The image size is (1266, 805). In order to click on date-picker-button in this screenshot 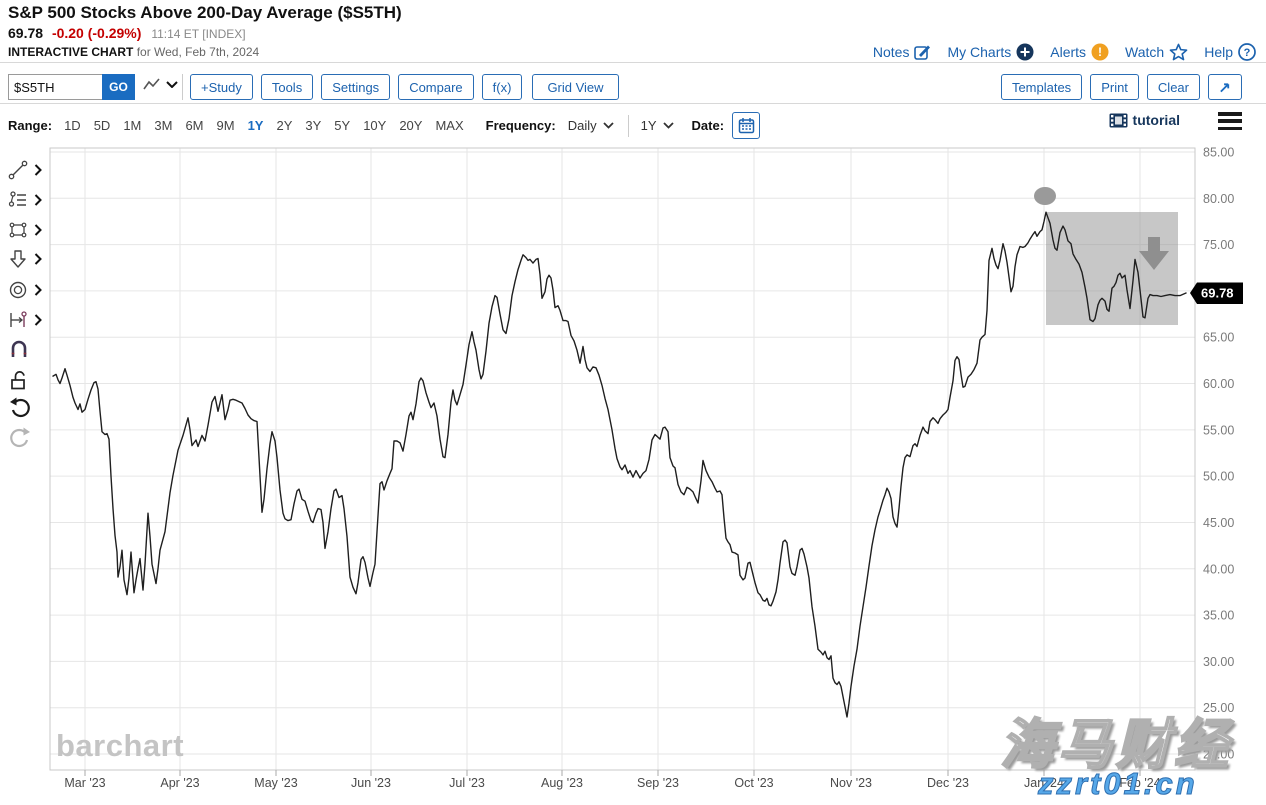, I will do `click(746, 125)`.